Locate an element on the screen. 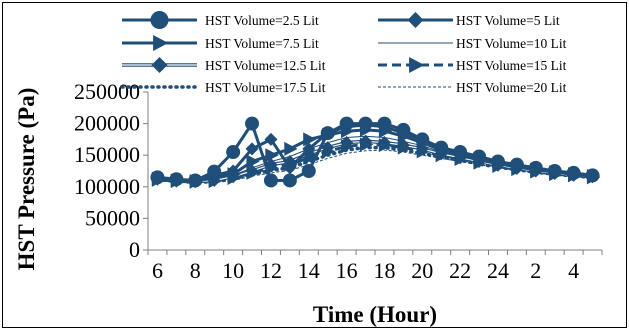 The width and height of the screenshot is (629, 330). legend-label: HST Volume=7.5 Lit is located at coordinates (262, 43).